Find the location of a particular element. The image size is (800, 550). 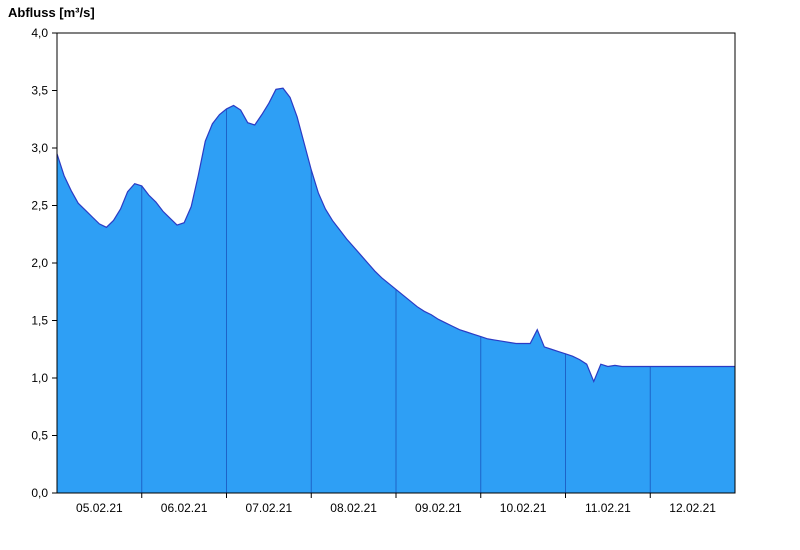

y-tick-label: 1,5 is located at coordinates (39, 321).